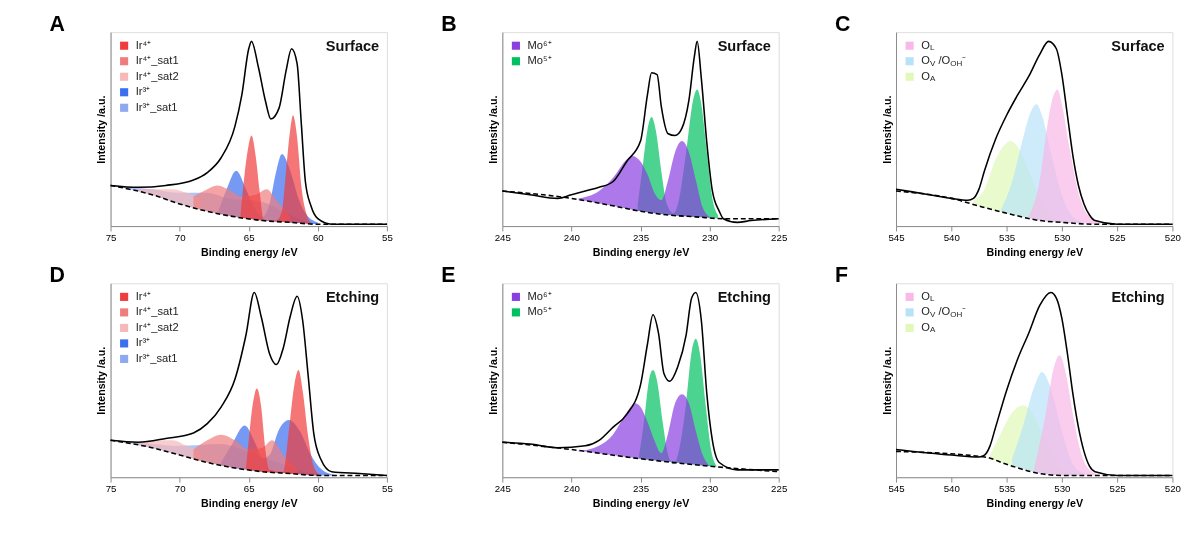  I want to click on chart-title: E, so click(448, 275).